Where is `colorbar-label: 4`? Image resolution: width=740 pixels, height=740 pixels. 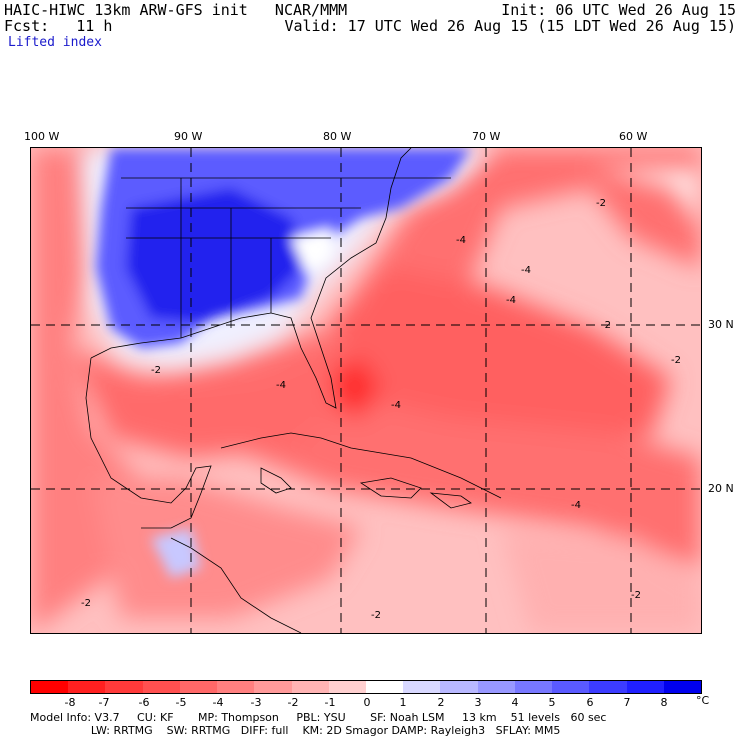
colorbar-label: 4 is located at coordinates (515, 702).